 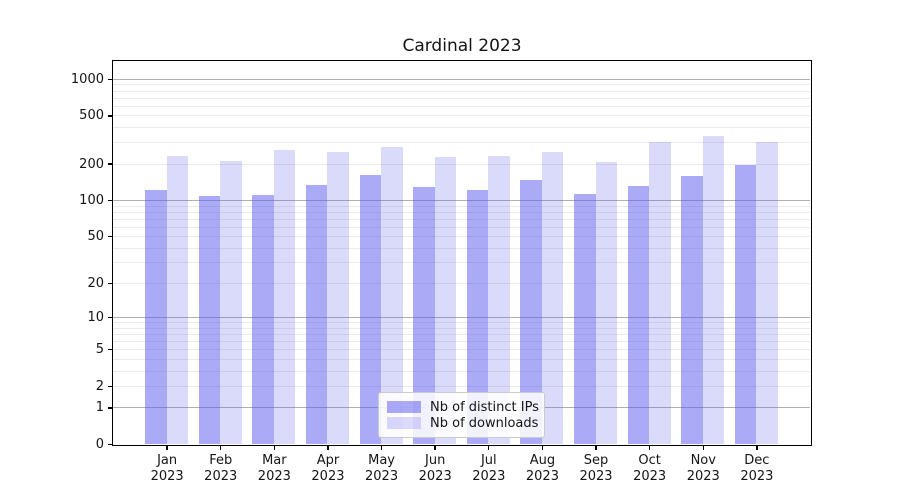 I want to click on legend-item-distinct-ips: Nb of distinct IPs, so click(x=463, y=407).